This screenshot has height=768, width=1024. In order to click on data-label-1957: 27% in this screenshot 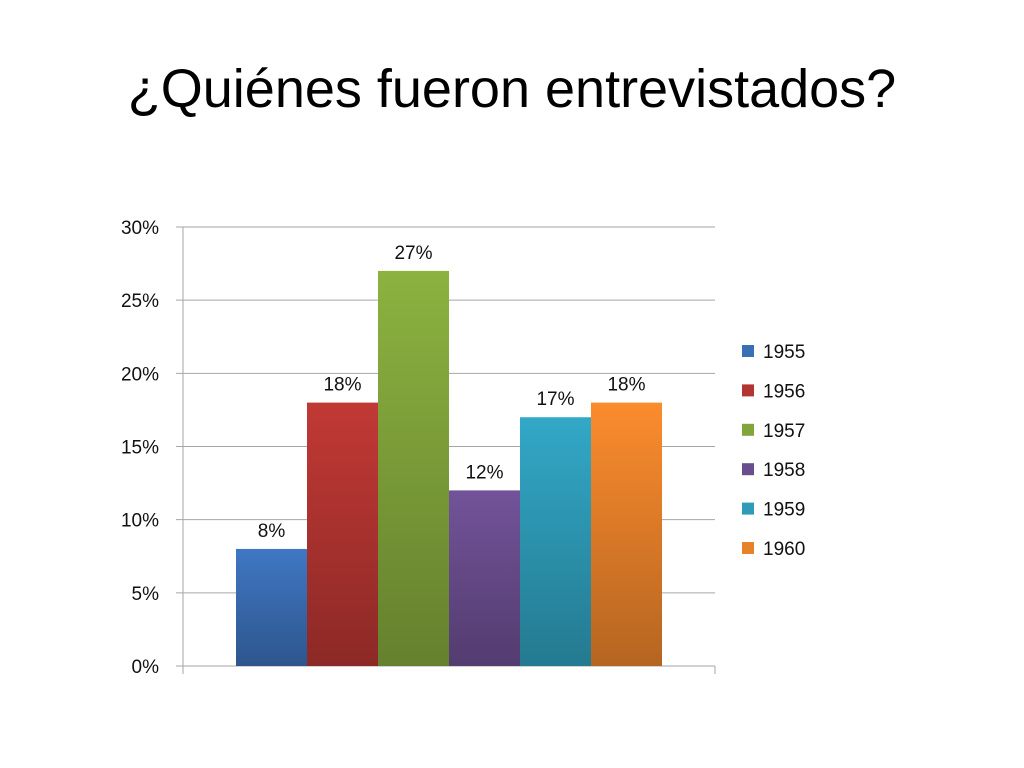, I will do `click(413, 253)`.